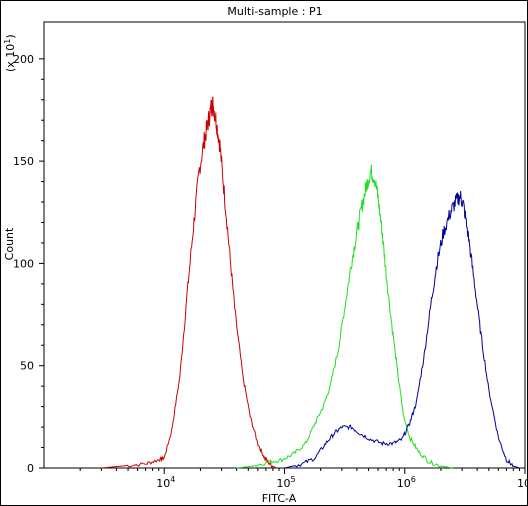 Image resolution: width=528 pixels, height=506 pixels. I want to click on y-multiplier-label: (x 10, so click(10, 58).